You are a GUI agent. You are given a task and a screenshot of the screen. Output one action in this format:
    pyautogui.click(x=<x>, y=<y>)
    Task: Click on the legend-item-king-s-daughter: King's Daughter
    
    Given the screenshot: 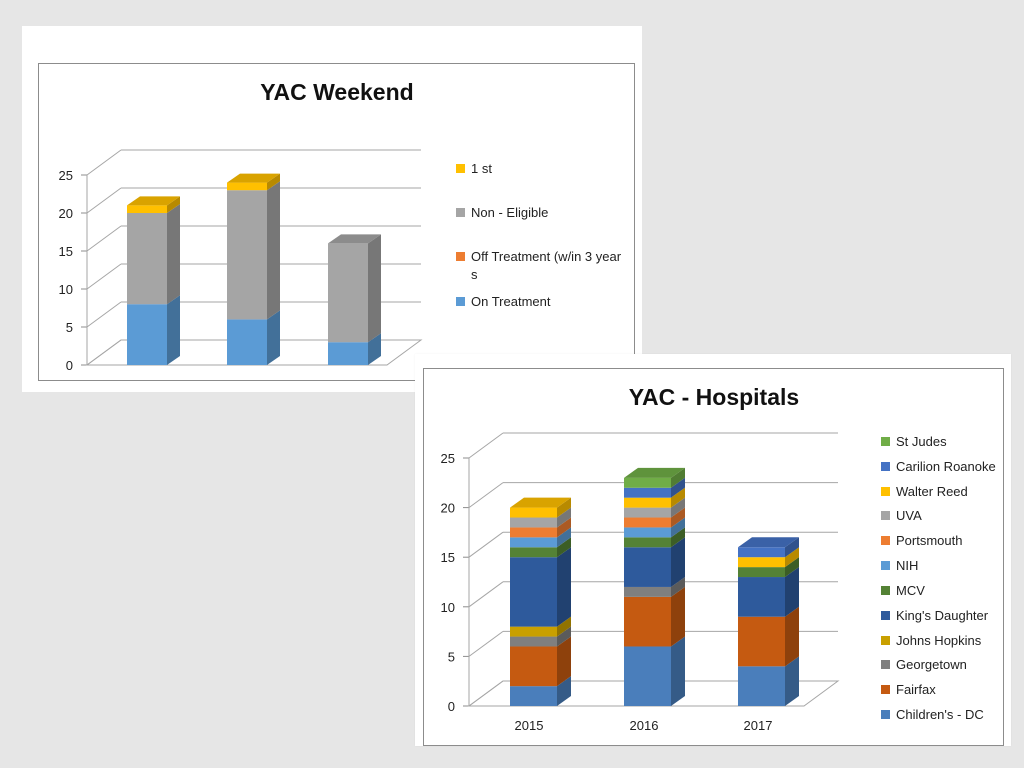 What is the action you would take?
    pyautogui.click(x=935, y=615)
    